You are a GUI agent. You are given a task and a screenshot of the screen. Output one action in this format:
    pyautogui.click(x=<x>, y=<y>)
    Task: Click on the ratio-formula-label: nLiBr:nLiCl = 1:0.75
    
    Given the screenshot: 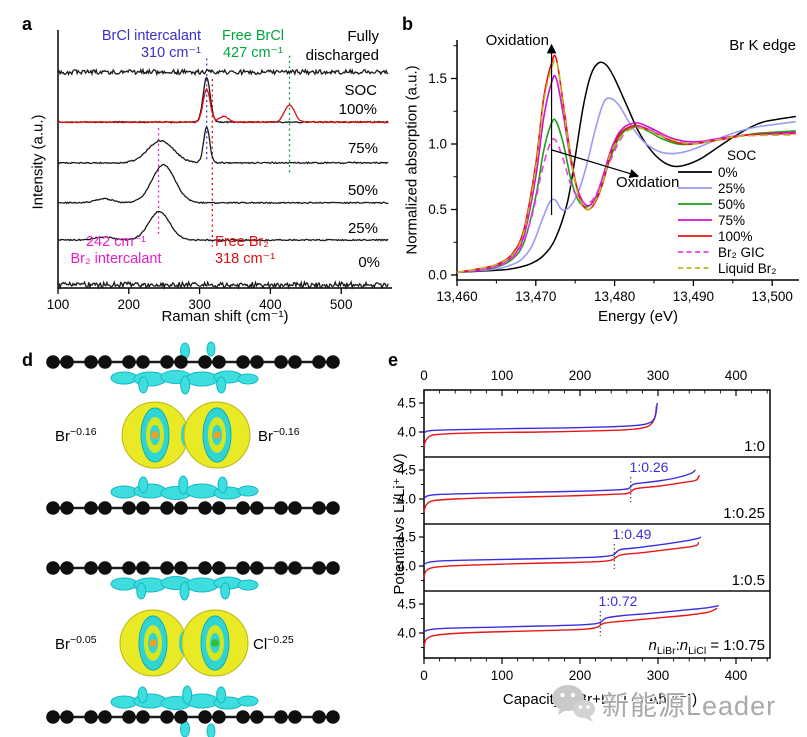 What is the action you would take?
    pyautogui.click(x=707, y=647)
    